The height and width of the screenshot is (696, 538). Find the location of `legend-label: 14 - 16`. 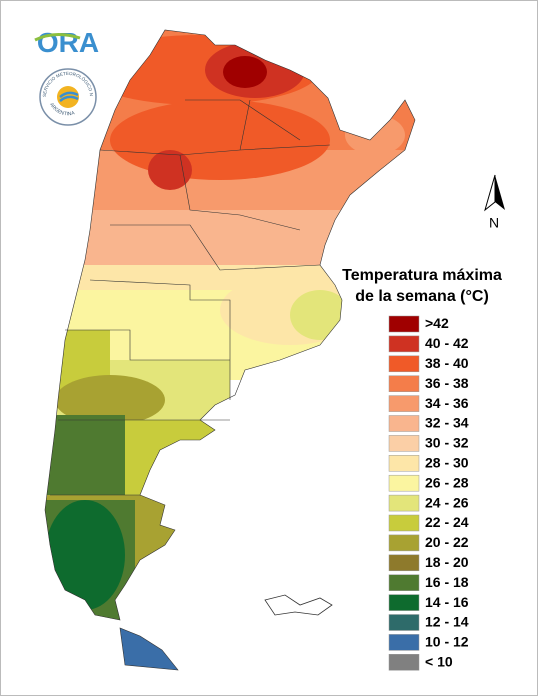

legend-label: 14 - 16 is located at coordinates (447, 602).